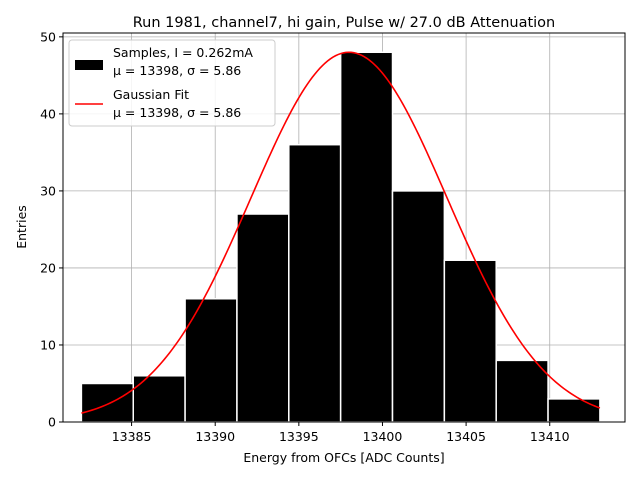 Image resolution: width=640 pixels, height=480 pixels. I want to click on x-axis-ticks: 13385 13390 13395 13400 13405 13410, so click(341, 433).